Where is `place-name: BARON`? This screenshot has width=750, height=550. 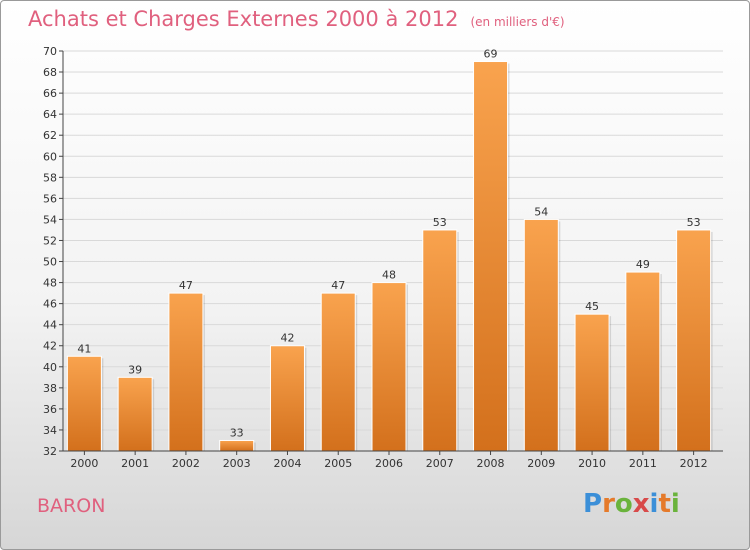 place-name: BARON is located at coordinates (71, 506).